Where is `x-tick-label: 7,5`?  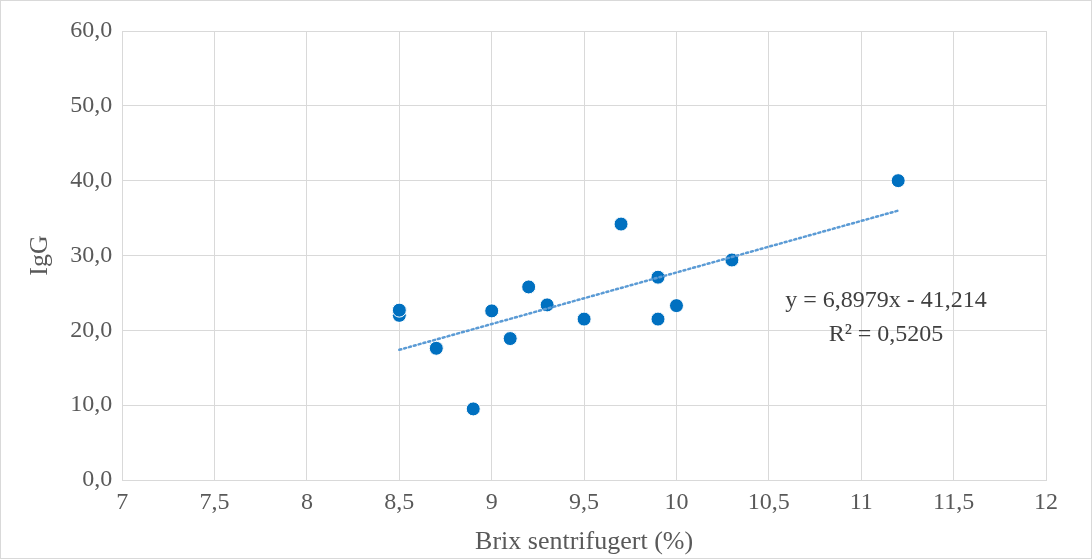
x-tick-label: 7,5 is located at coordinates (214, 500).